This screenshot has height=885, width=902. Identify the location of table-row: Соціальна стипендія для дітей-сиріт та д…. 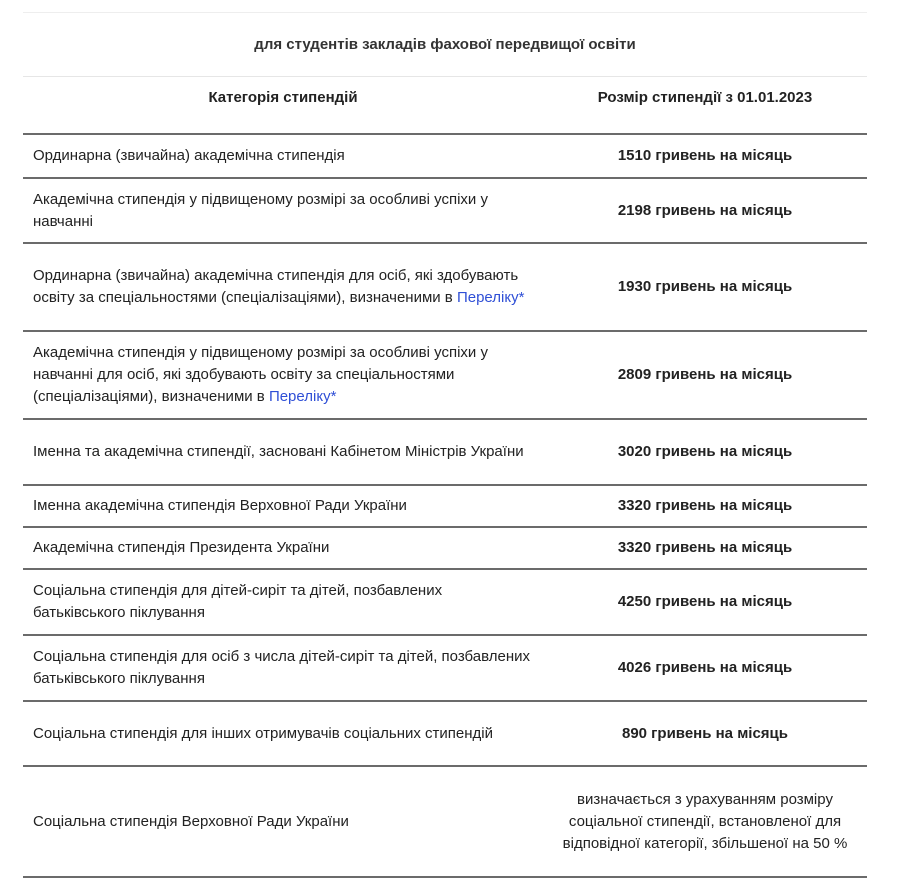
(445, 601).